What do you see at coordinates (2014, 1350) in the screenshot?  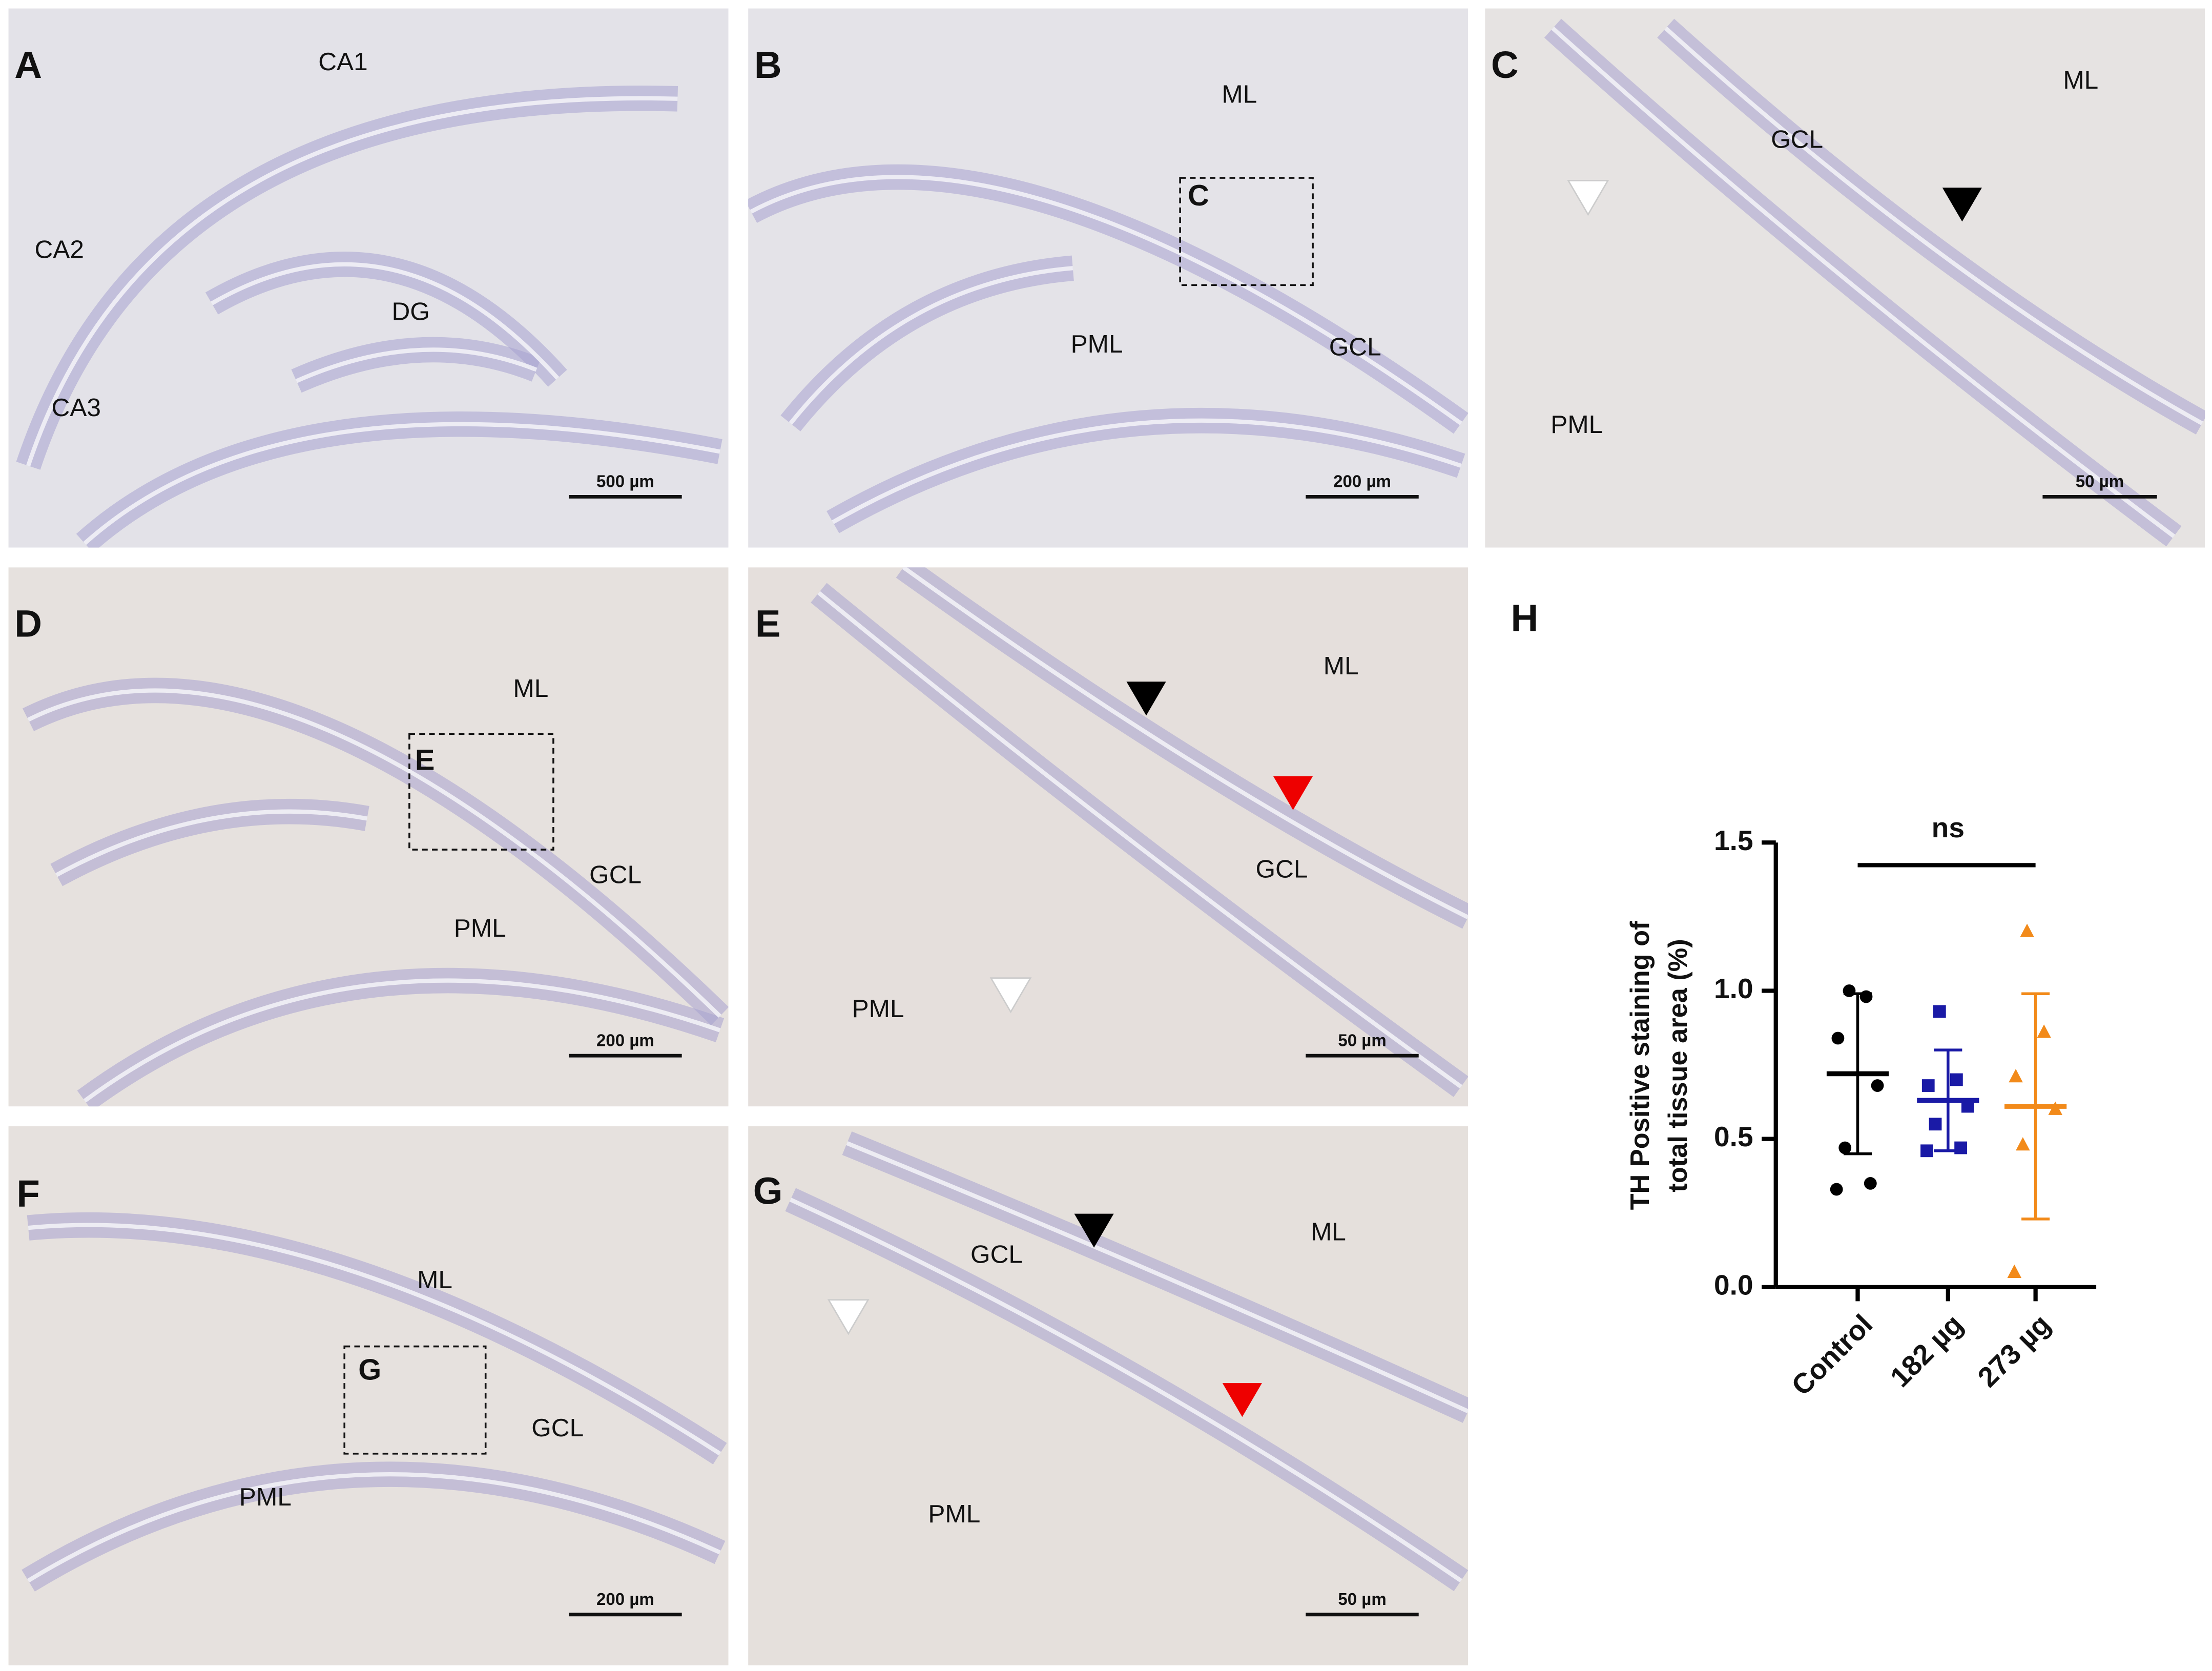 I see `x-tick-label: 273 µg` at bounding box center [2014, 1350].